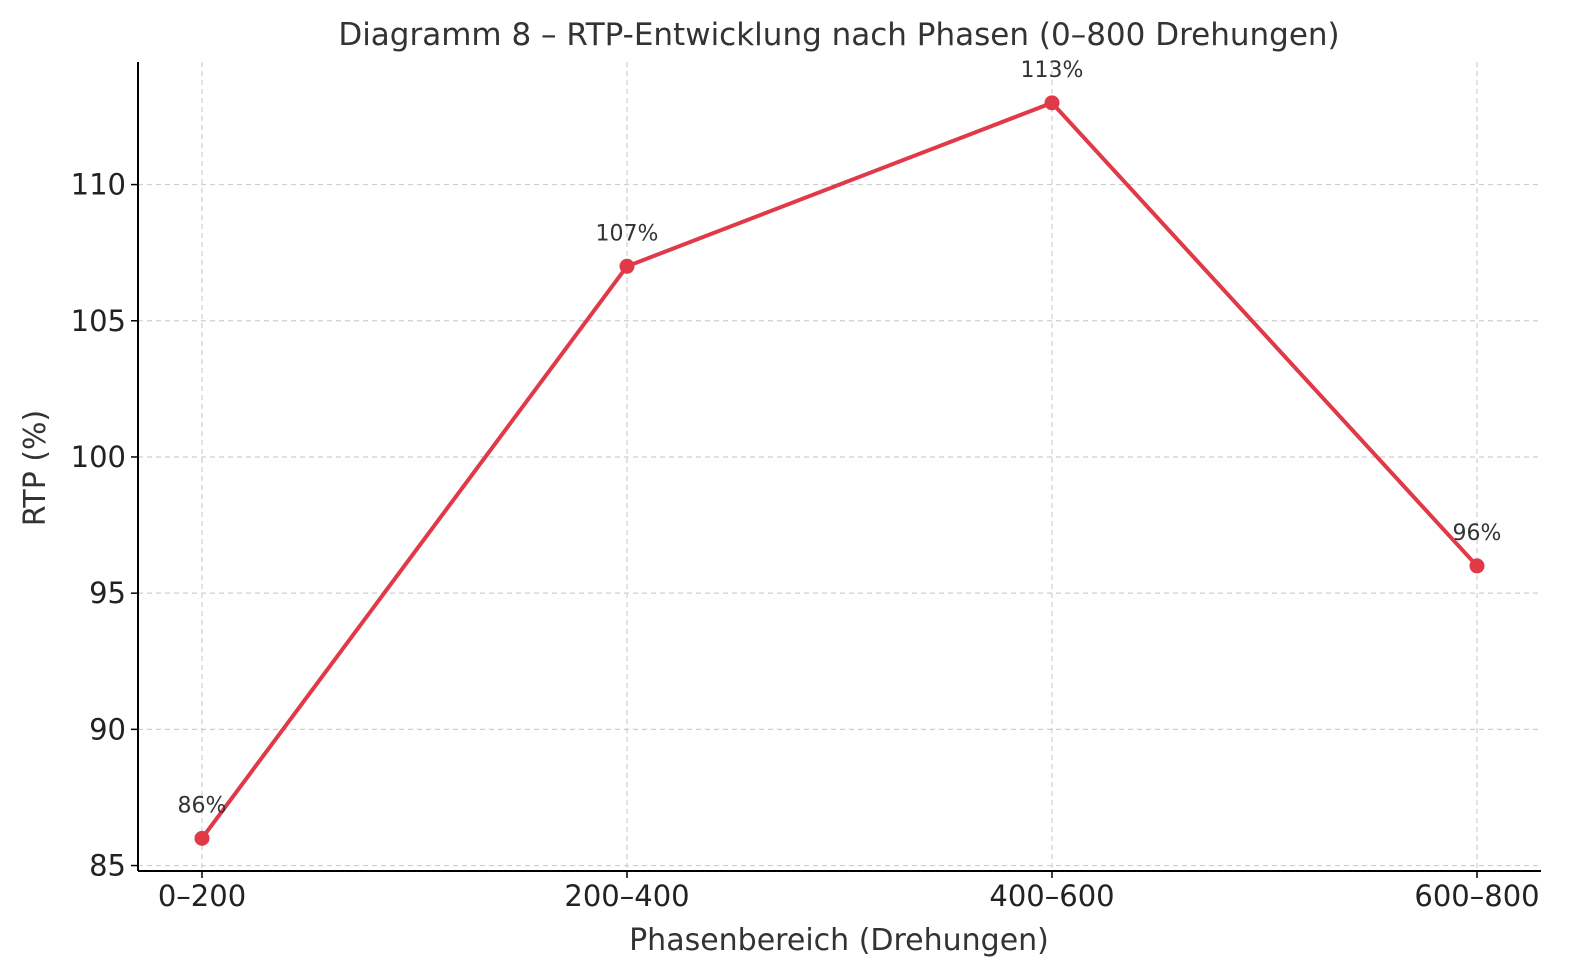  I want to click on x-tick-label: 0–200, so click(202, 896).